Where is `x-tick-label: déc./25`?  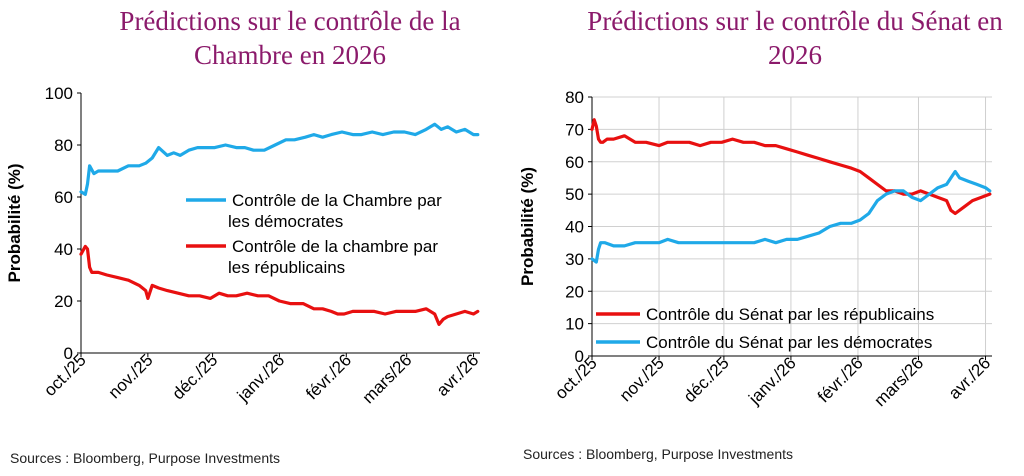
x-tick-label: déc./25 is located at coordinates (706, 379).